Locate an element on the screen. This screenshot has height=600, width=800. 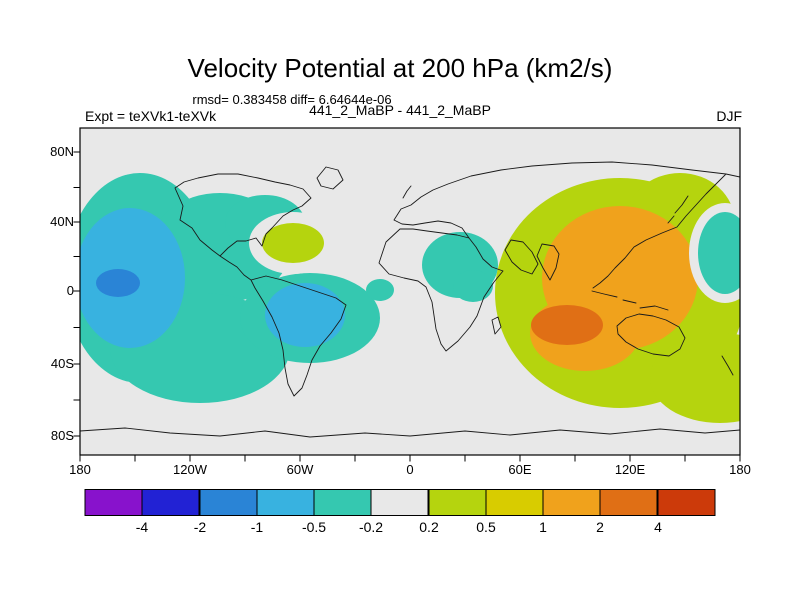
contour-core-deep-blue is located at coordinates (118, 283).